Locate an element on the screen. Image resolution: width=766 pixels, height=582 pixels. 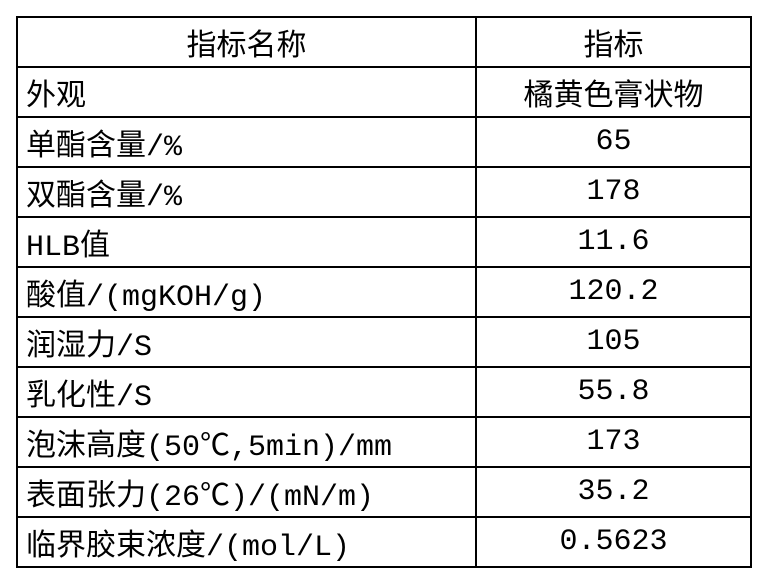
table-row: 临界胶束浓度/(mol/L) 0.5623 is located at coordinates (384, 542).